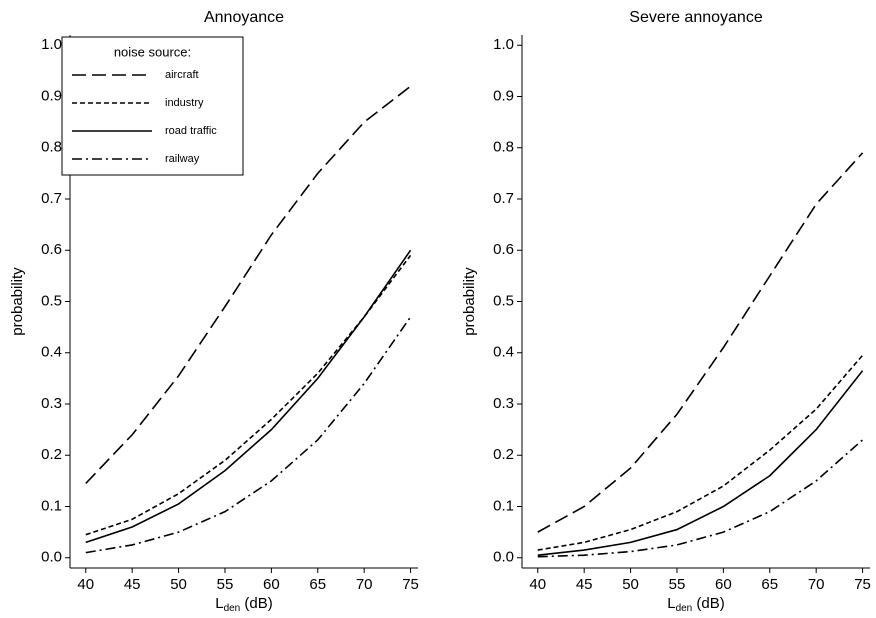  Describe the element at coordinates (244, 17) in the screenshot. I see `chart-title: Annoyance` at that location.